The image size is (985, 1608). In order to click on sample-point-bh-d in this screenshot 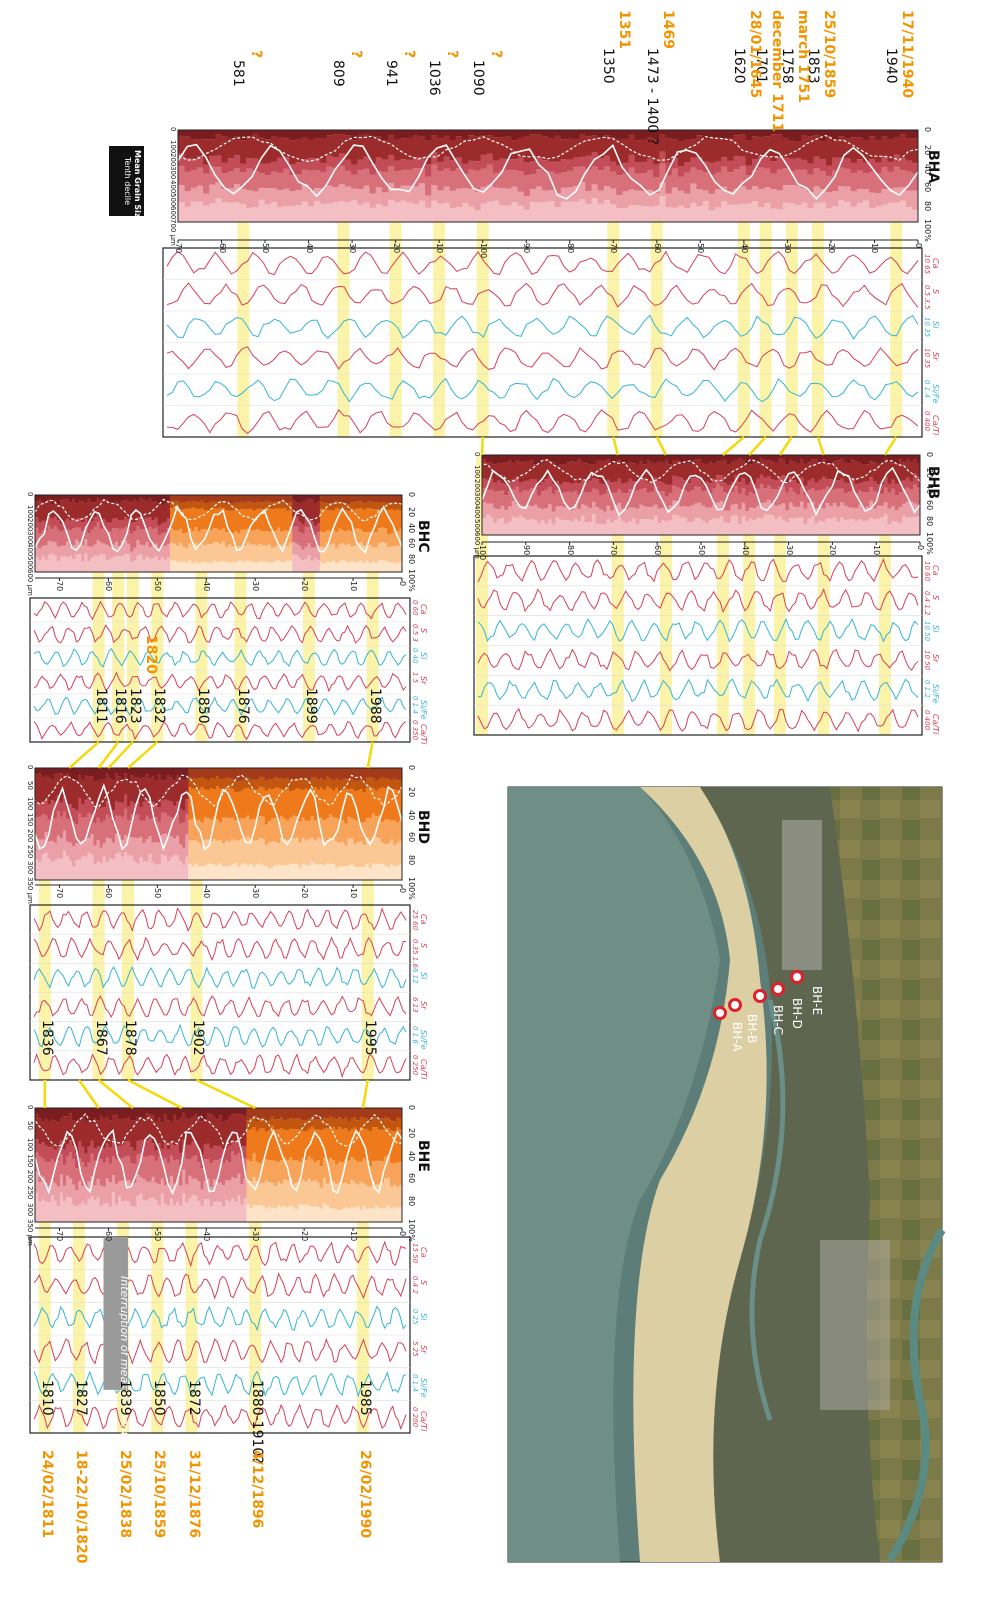, I will do `click(778, 989)`.